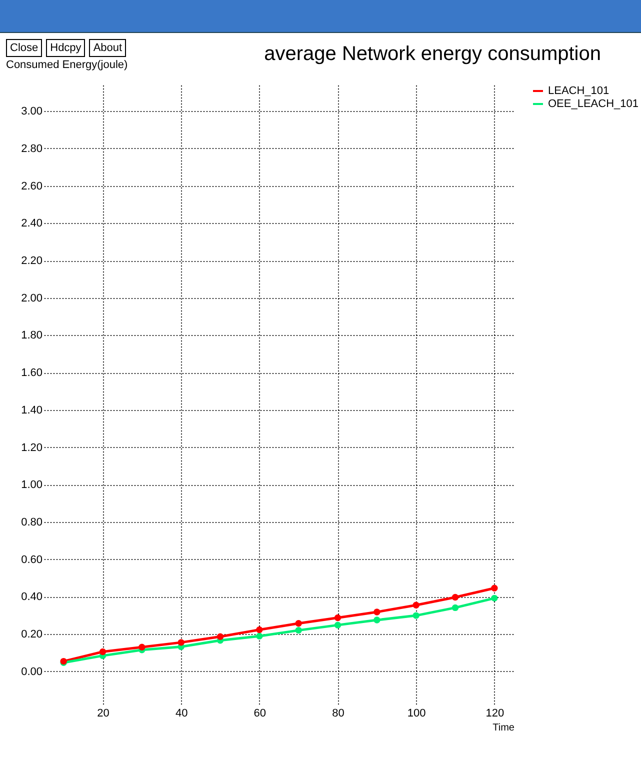 The image size is (641, 763). I want to click on x-axis-title: Time, so click(503, 728).